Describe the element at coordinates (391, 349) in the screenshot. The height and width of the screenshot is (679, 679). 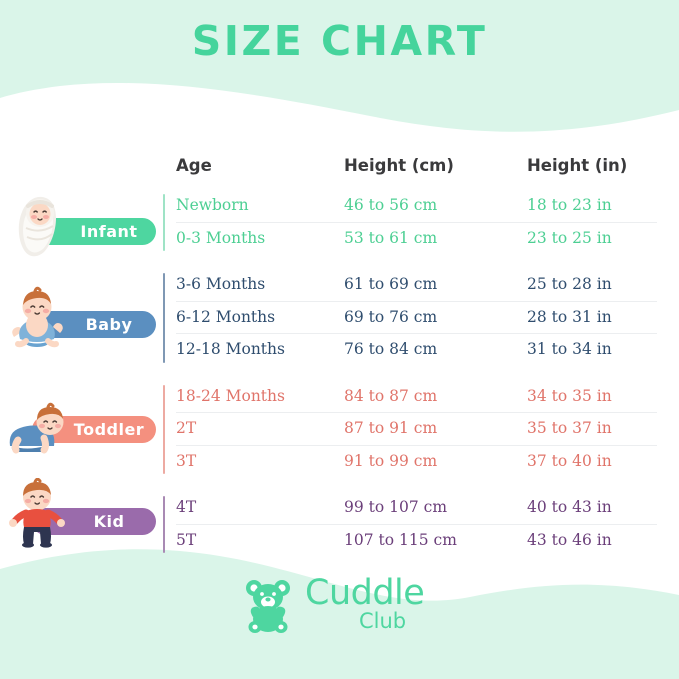
I see `cell-height-cm: 76 to 84 cm` at that location.